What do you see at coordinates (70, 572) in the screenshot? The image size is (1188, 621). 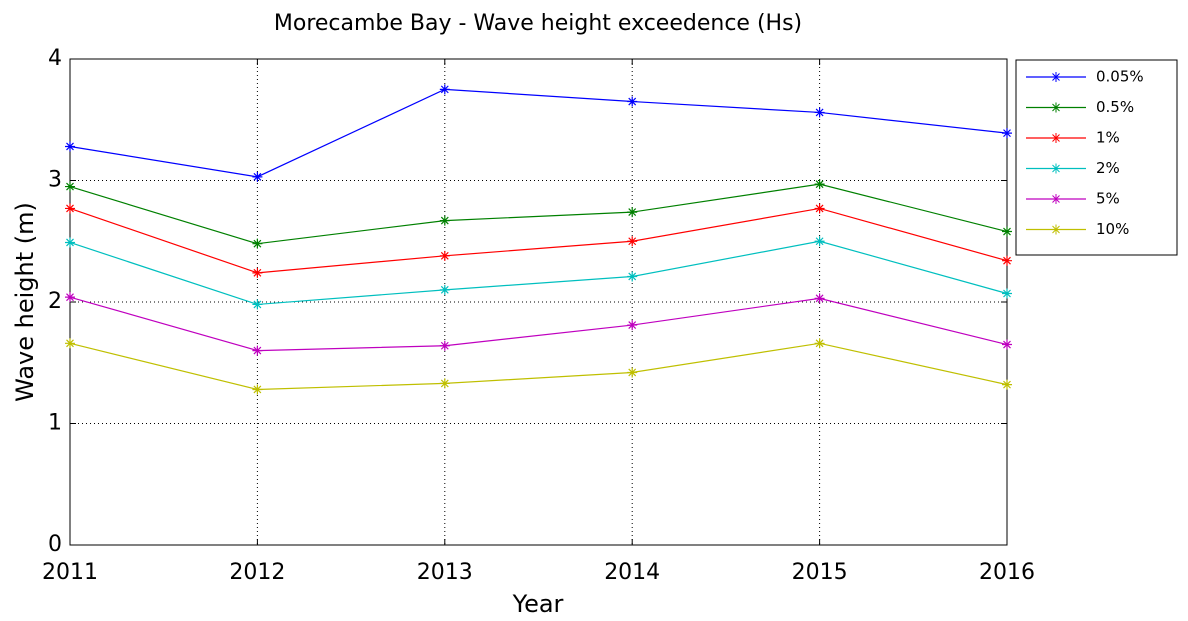 I see `x-tick-label: 2011` at bounding box center [70, 572].